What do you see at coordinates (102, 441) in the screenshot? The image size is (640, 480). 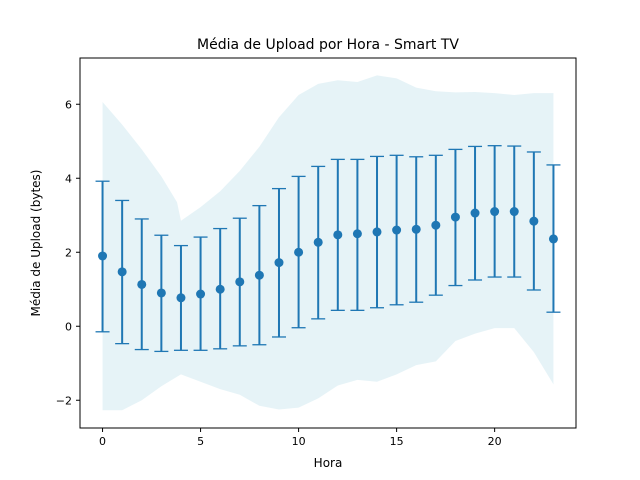 I see `x-tick-label: 0` at bounding box center [102, 441].